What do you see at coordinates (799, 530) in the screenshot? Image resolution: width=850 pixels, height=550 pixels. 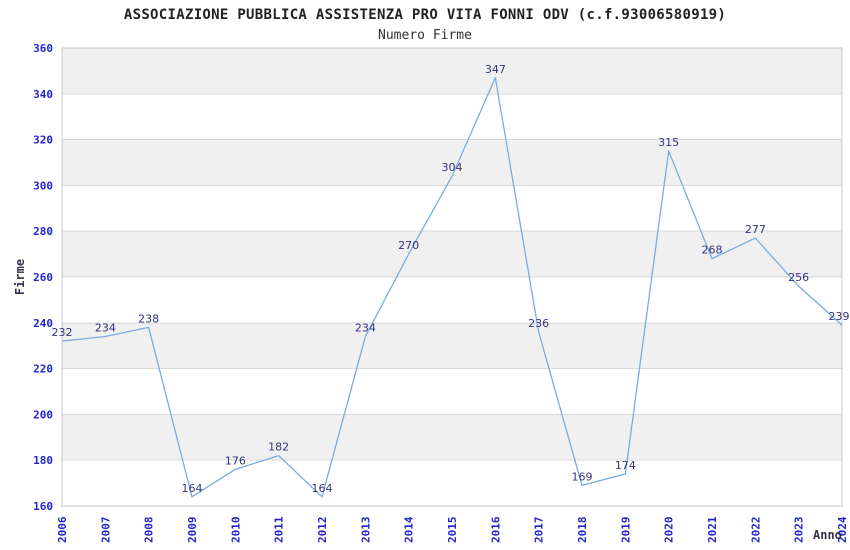 I see `x-tick-label: 2023` at bounding box center [799, 530].